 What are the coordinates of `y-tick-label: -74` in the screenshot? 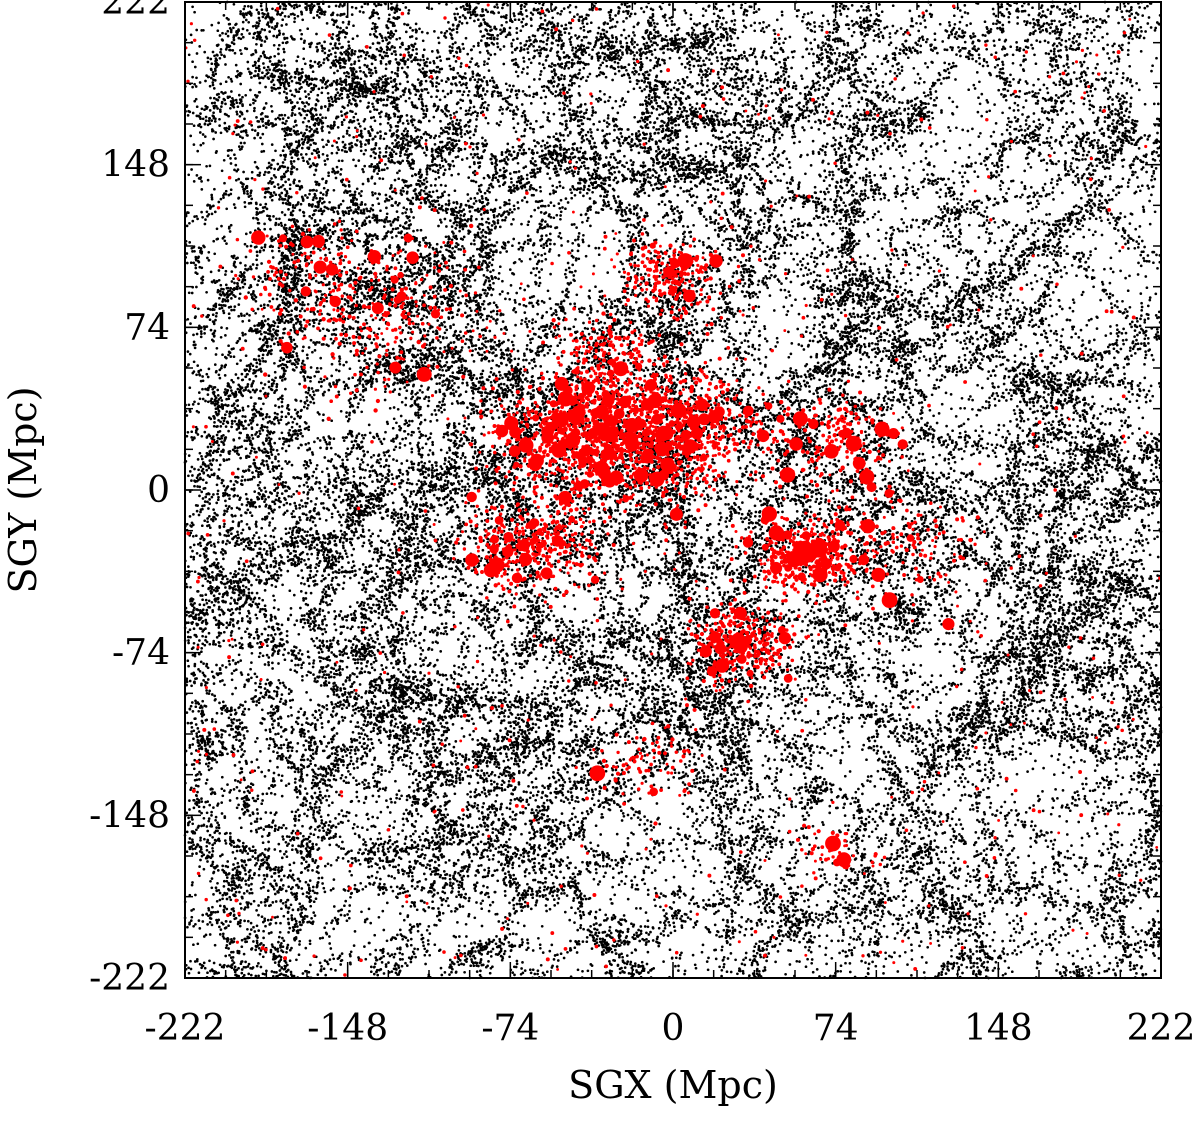 It's located at (141, 653).